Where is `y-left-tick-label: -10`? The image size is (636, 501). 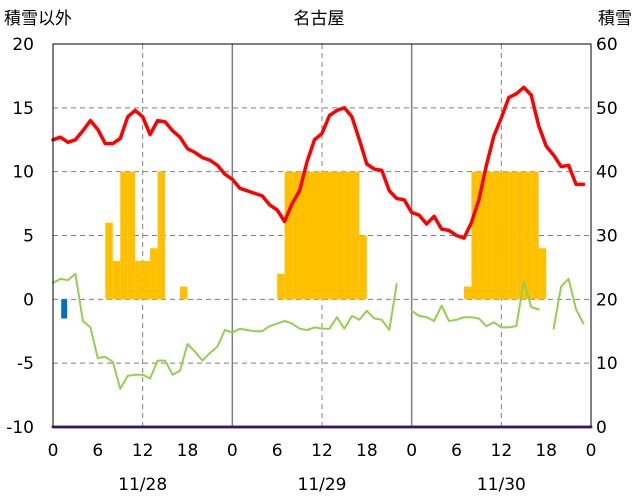 y-left-tick-label: -10 is located at coordinates (20, 428).